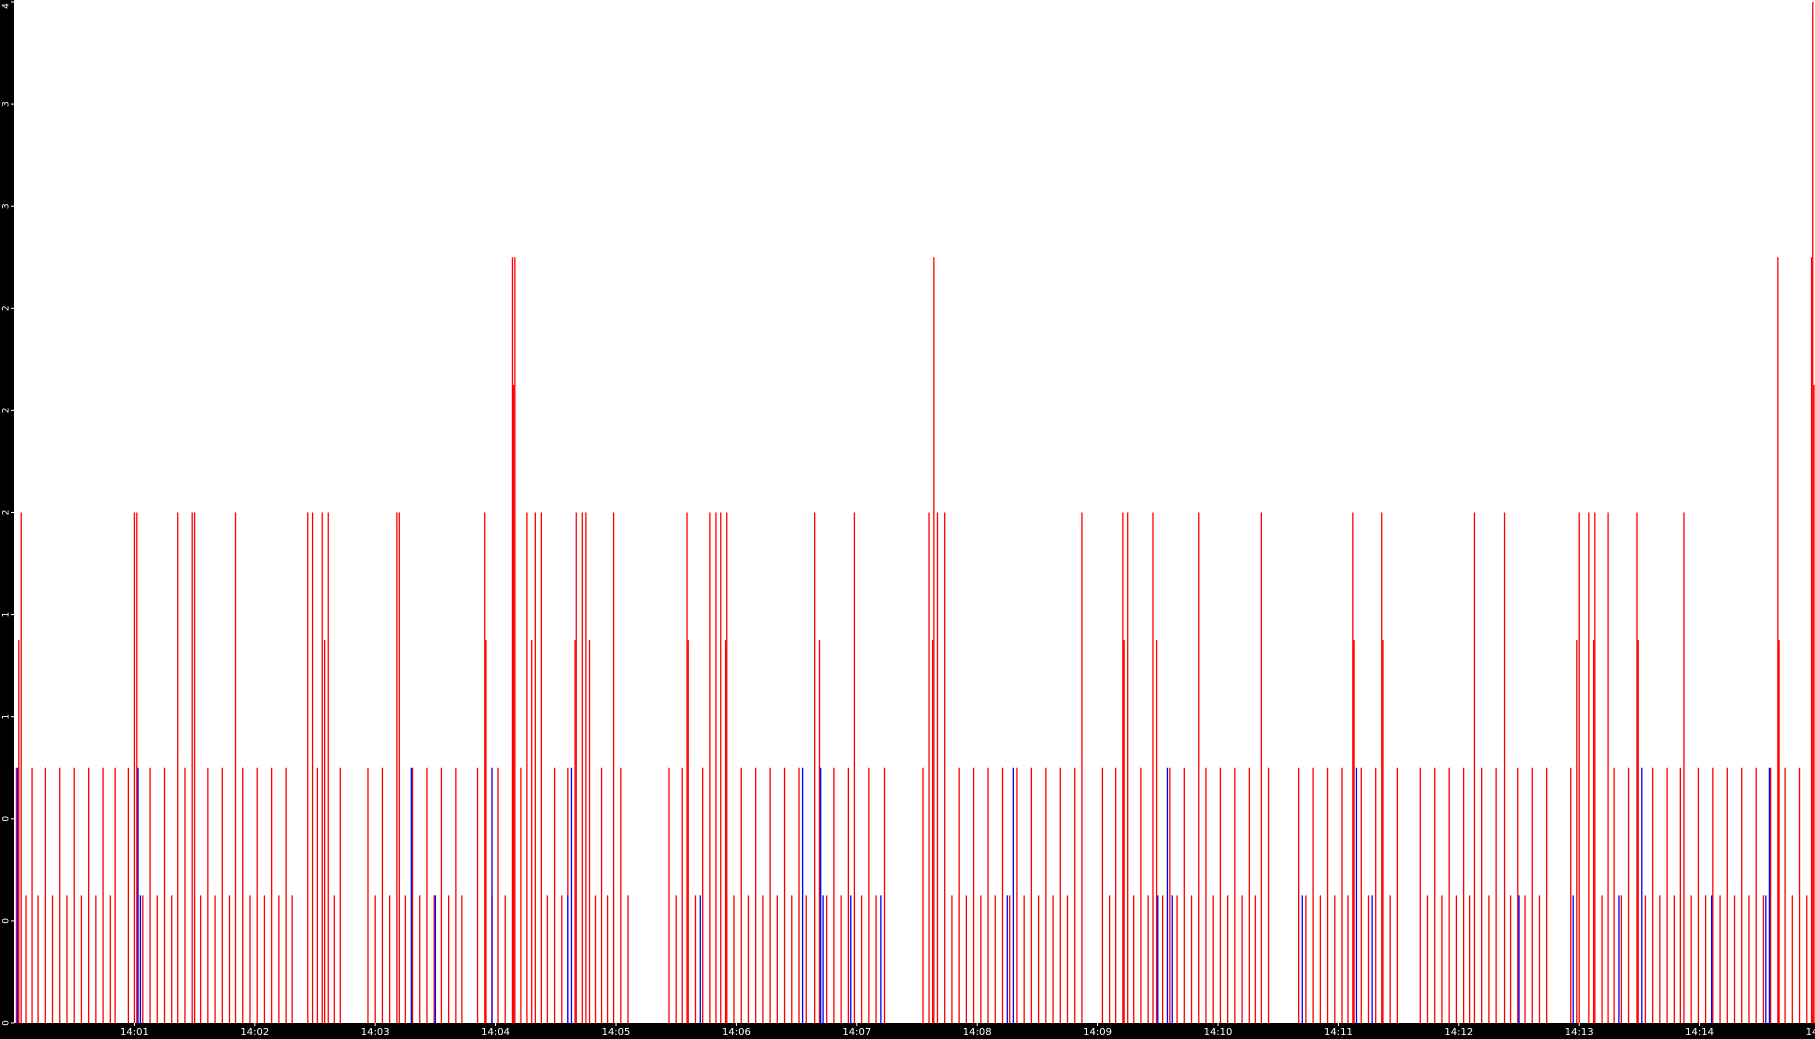 The height and width of the screenshot is (1039, 1815). What do you see at coordinates (977, 1032) in the screenshot?
I see `x-tick-label: 14:08` at bounding box center [977, 1032].